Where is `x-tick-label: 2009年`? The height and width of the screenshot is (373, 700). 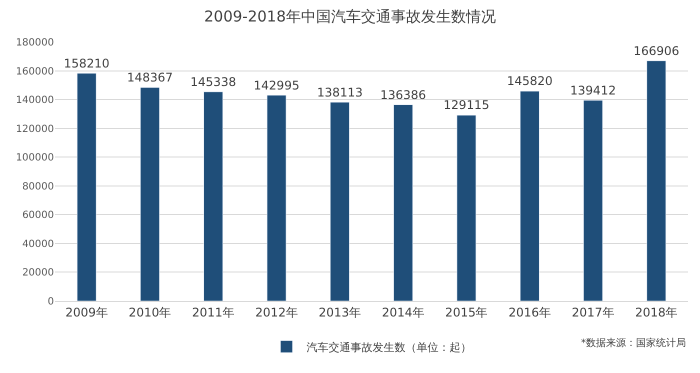 x-tick-label: 2009年 is located at coordinates (86, 312).